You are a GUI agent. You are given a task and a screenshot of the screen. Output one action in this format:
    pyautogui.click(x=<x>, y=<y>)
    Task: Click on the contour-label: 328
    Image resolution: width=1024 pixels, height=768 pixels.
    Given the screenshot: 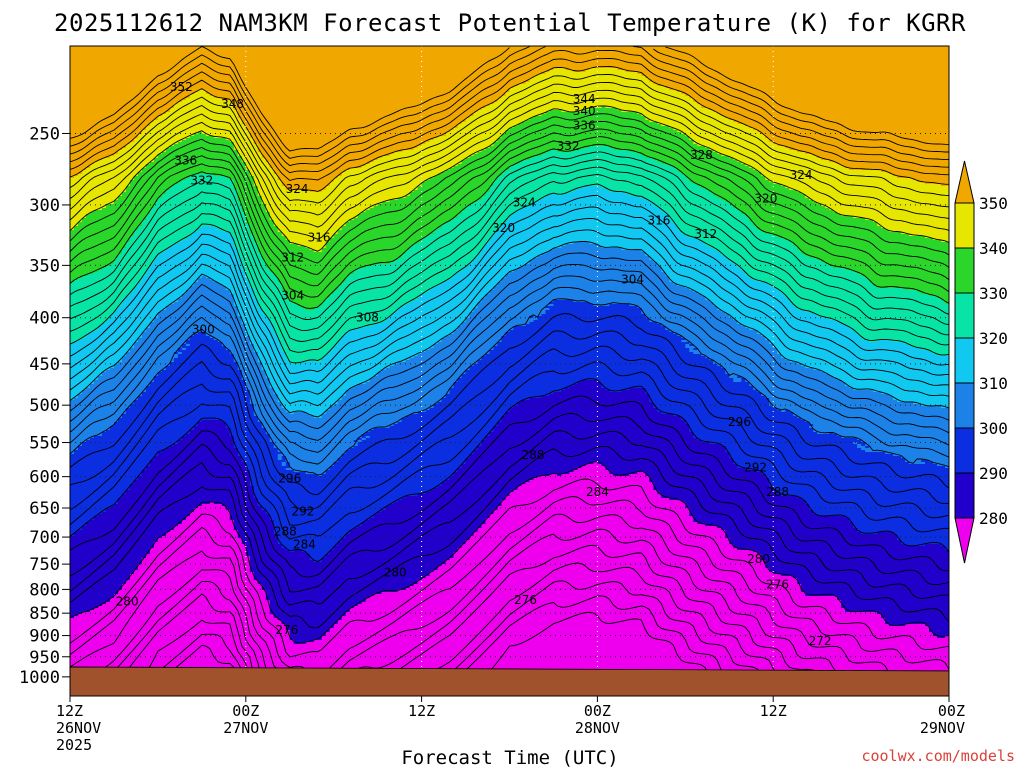 What is the action you would take?
    pyautogui.click(x=701, y=155)
    